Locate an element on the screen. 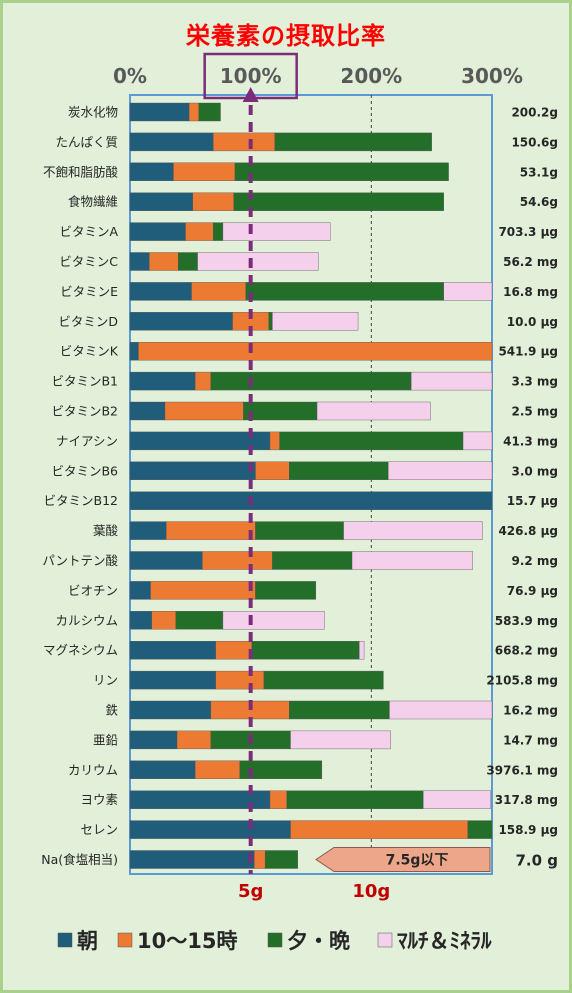 This screenshot has width=572, height=993. amount-label: 317.8 mg is located at coordinates (526, 800).